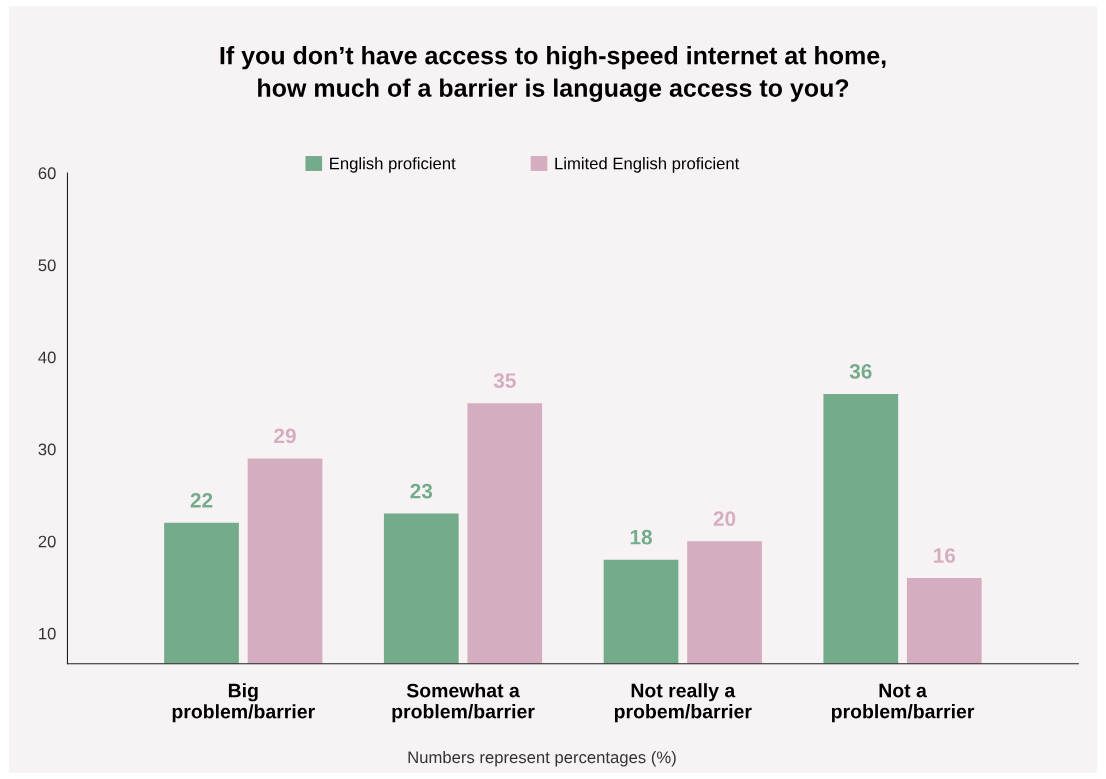 This screenshot has width=1106, height=779. I want to click on y-tick-label: 50, so click(47, 265).